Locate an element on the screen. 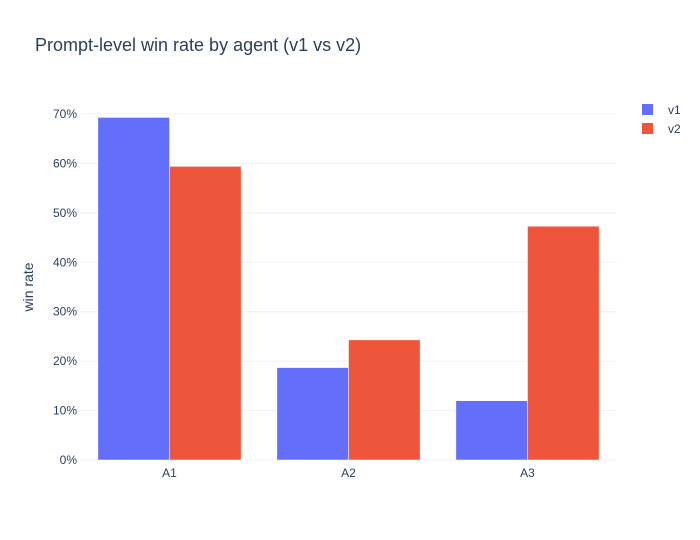 The width and height of the screenshot is (700, 540). bar-v1-A1 is located at coordinates (133, 289).